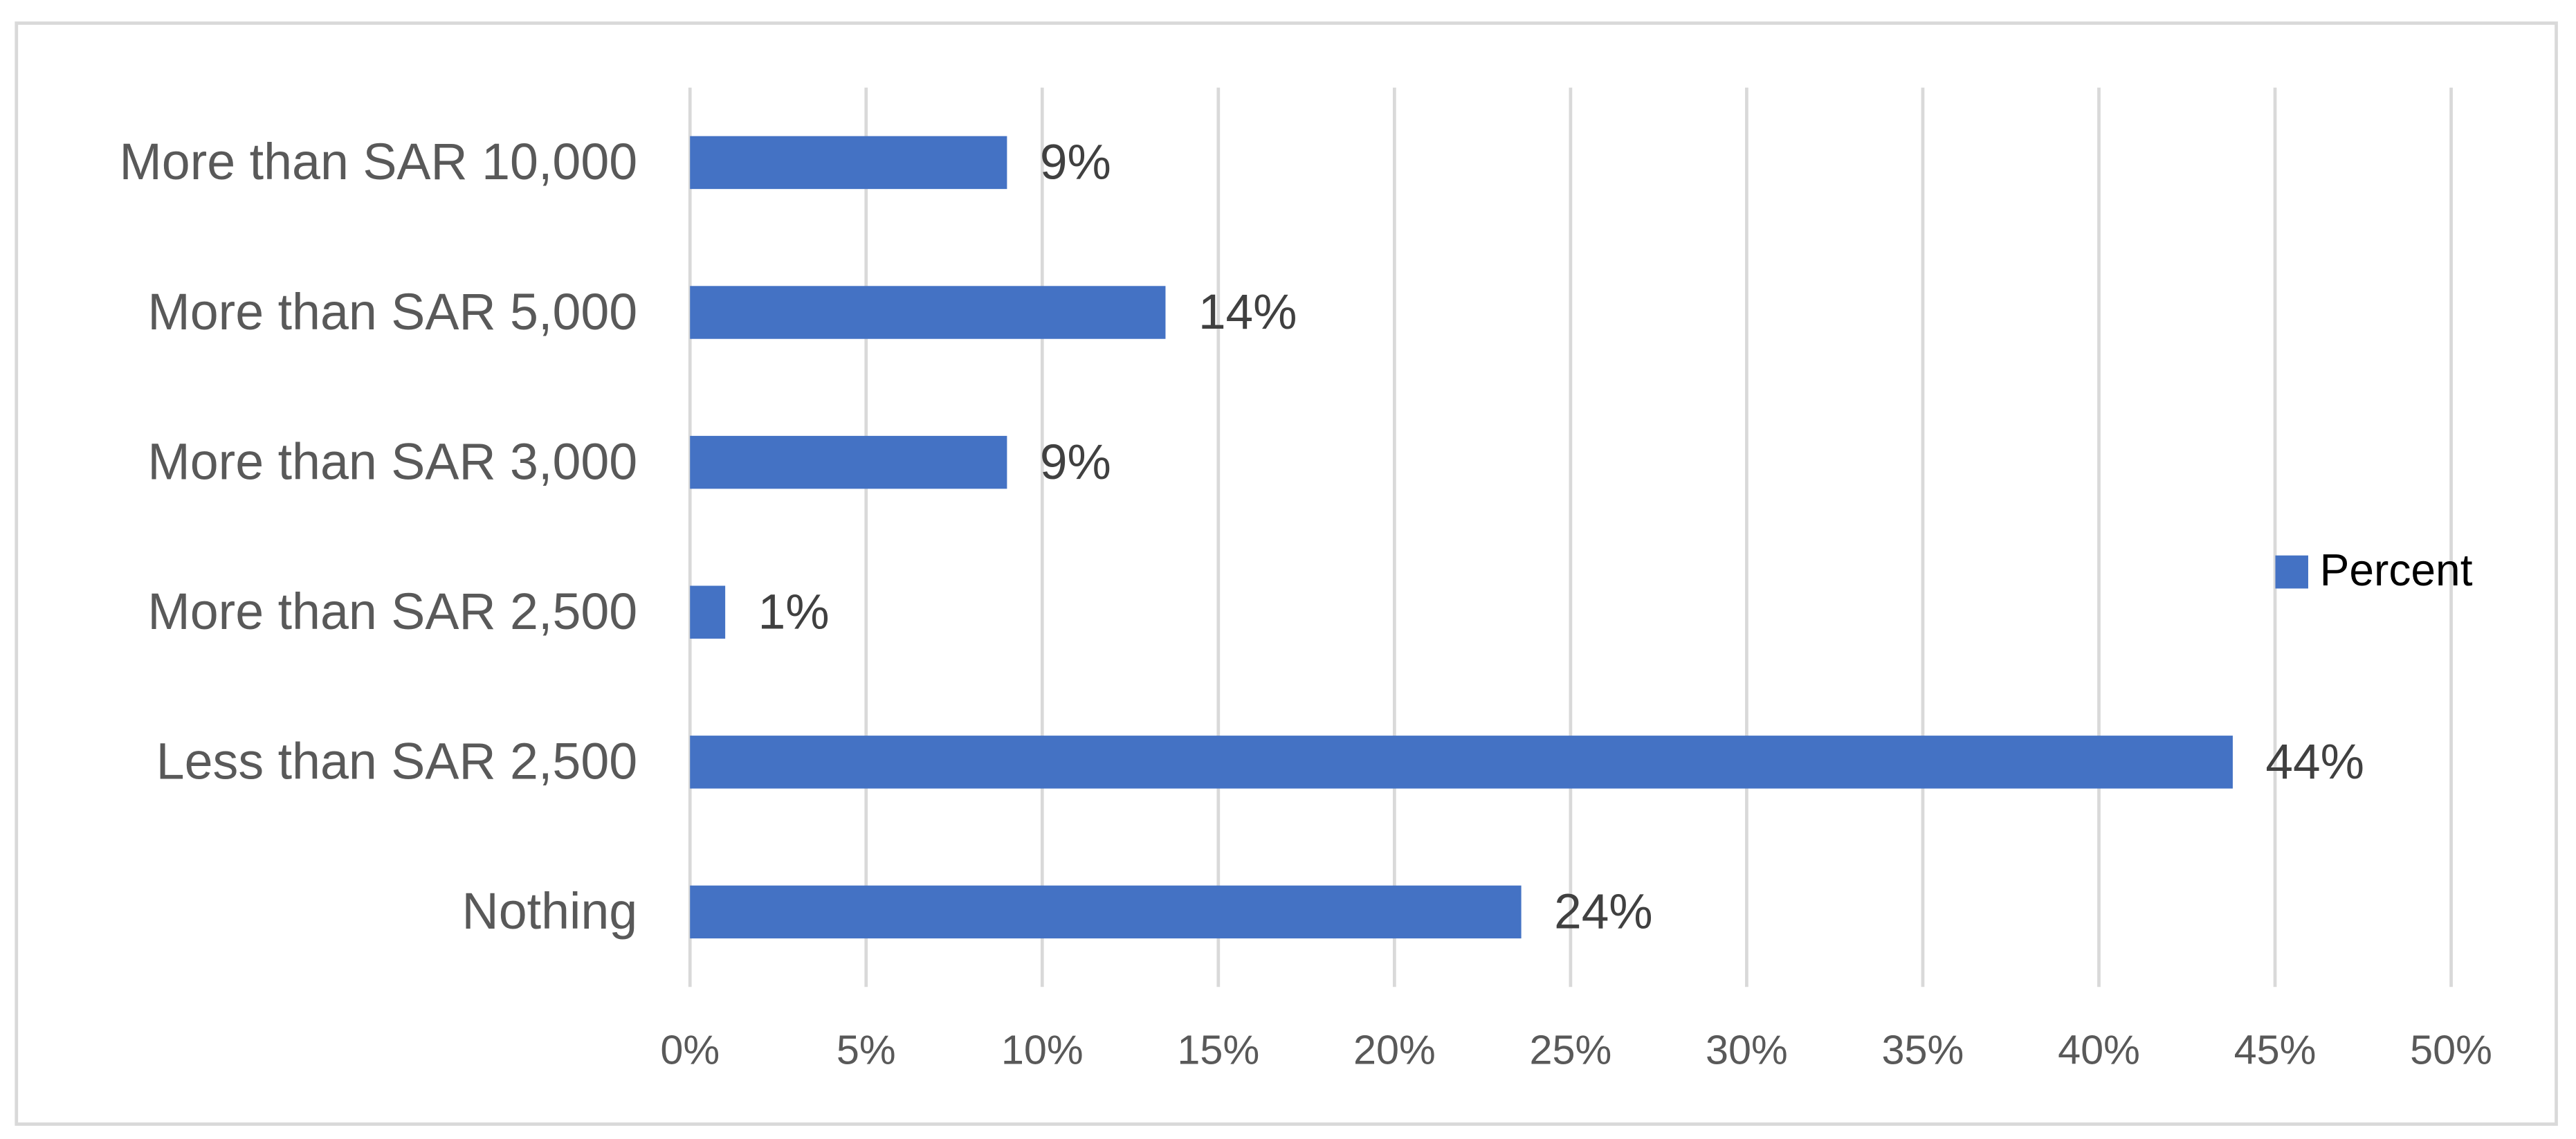 This screenshot has height=1139, width=2576. What do you see at coordinates (1043, 1049) in the screenshot?
I see `x-tick-label: 10%` at bounding box center [1043, 1049].